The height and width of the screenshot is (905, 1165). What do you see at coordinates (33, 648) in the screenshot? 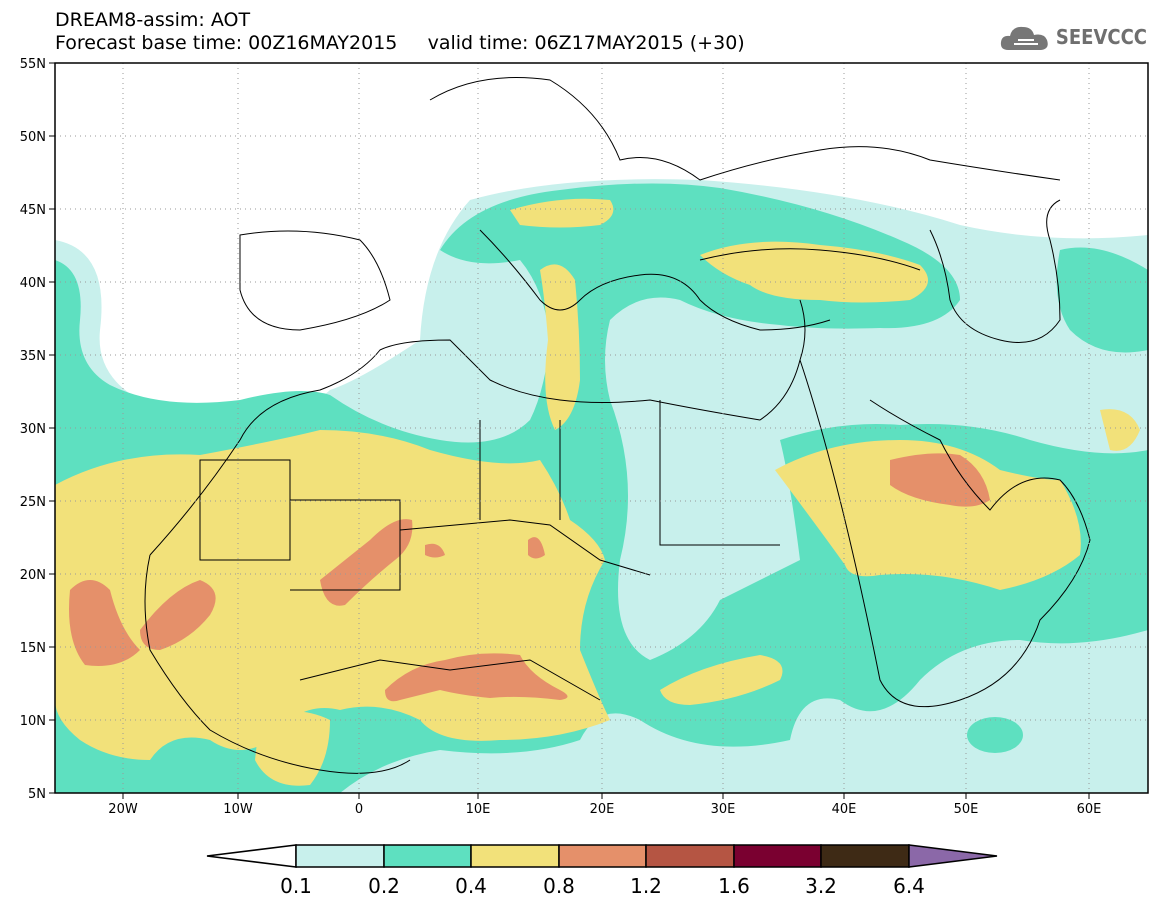
I see `lat-label: 15N` at bounding box center [33, 648].